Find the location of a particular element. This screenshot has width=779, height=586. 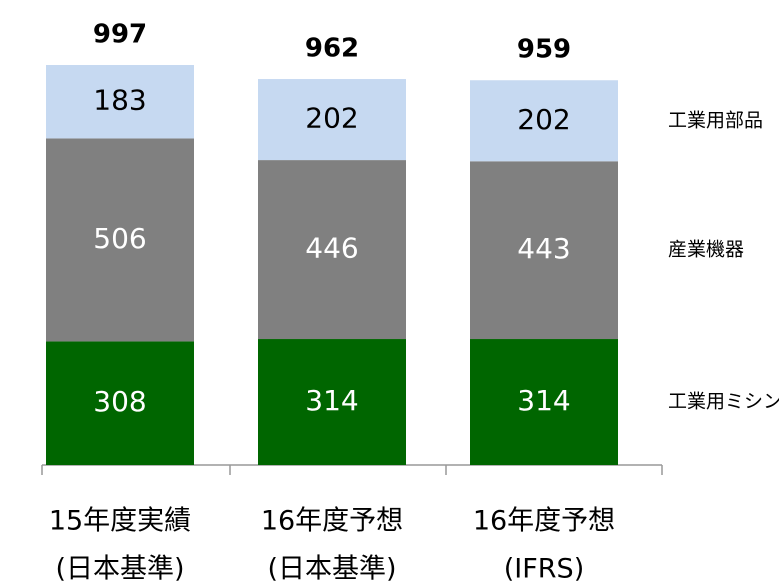

legend-label: 工業用ミシン is located at coordinates (723, 402).